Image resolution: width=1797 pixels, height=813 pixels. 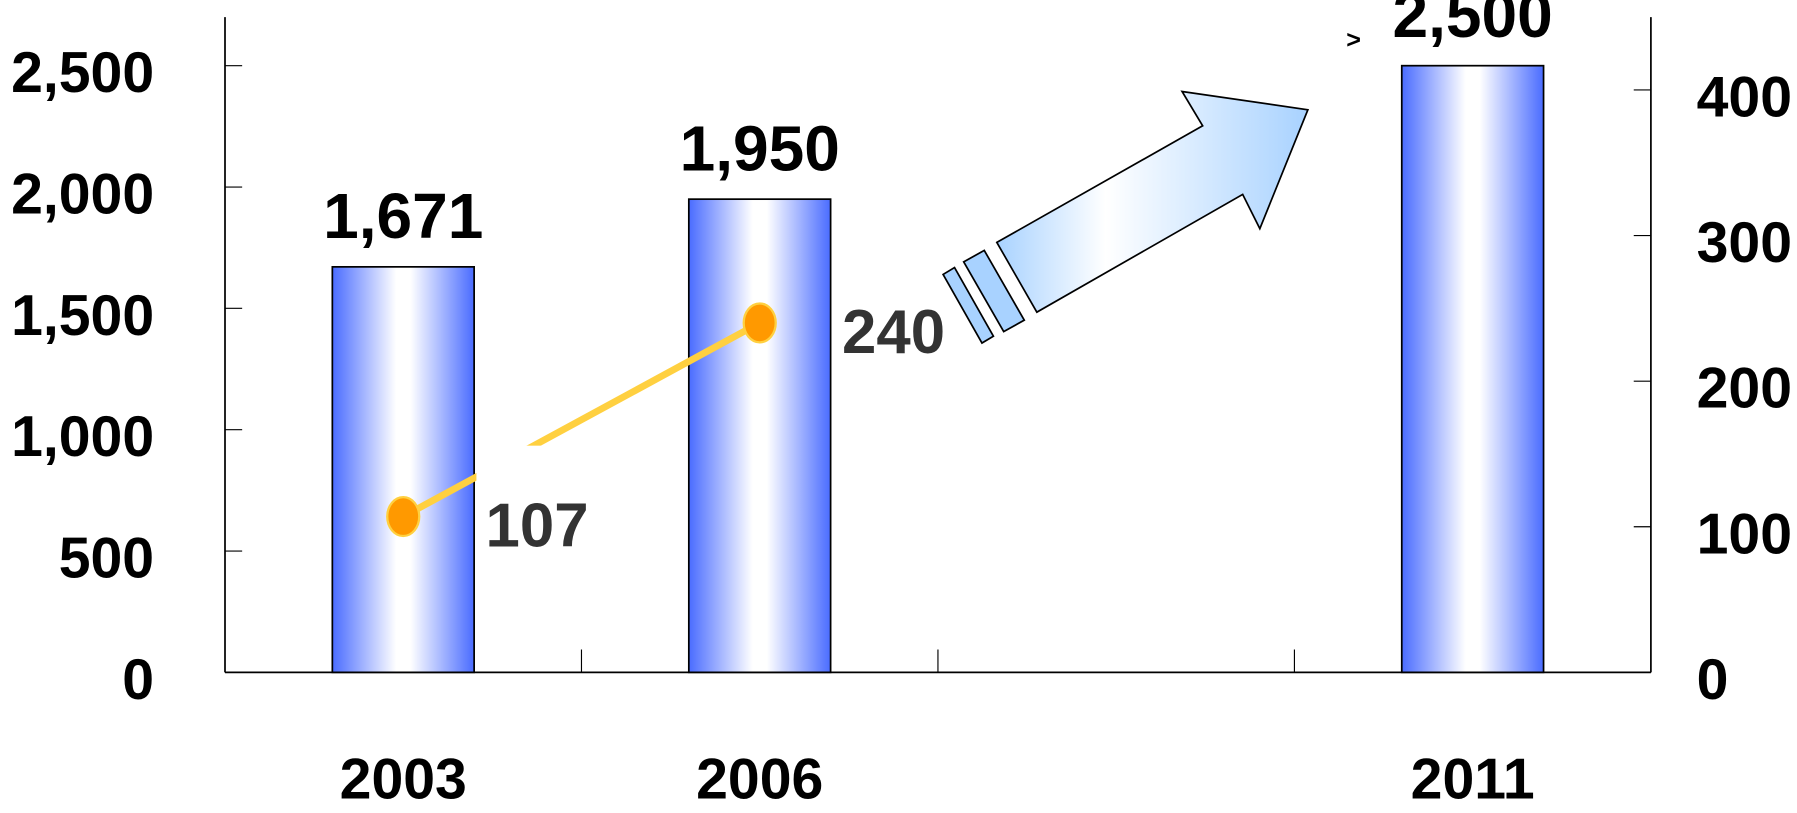 I want to click on line, so click(x=581, y=419).